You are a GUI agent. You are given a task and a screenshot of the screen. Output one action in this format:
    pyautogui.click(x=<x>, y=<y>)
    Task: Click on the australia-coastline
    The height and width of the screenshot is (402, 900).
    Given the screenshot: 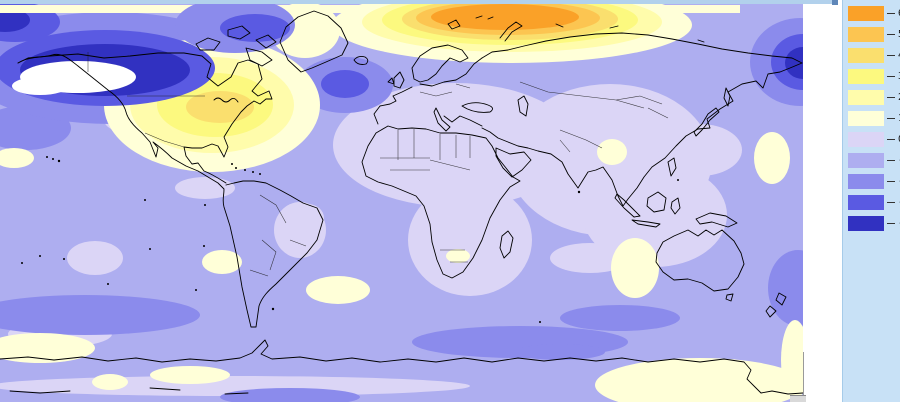 What is the action you would take?
    pyautogui.click(x=700, y=260)
    